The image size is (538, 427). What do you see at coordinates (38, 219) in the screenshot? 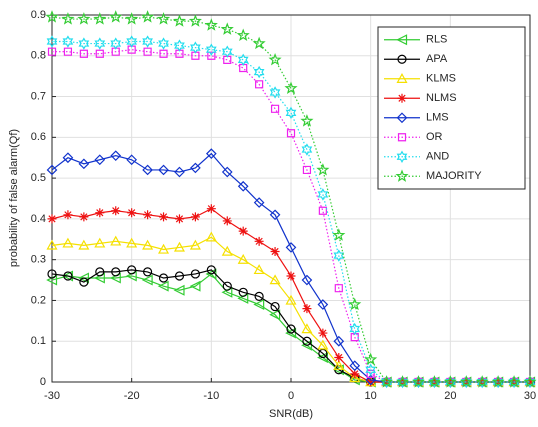
I see `y-tick-label: 0.4` at bounding box center [38, 219].